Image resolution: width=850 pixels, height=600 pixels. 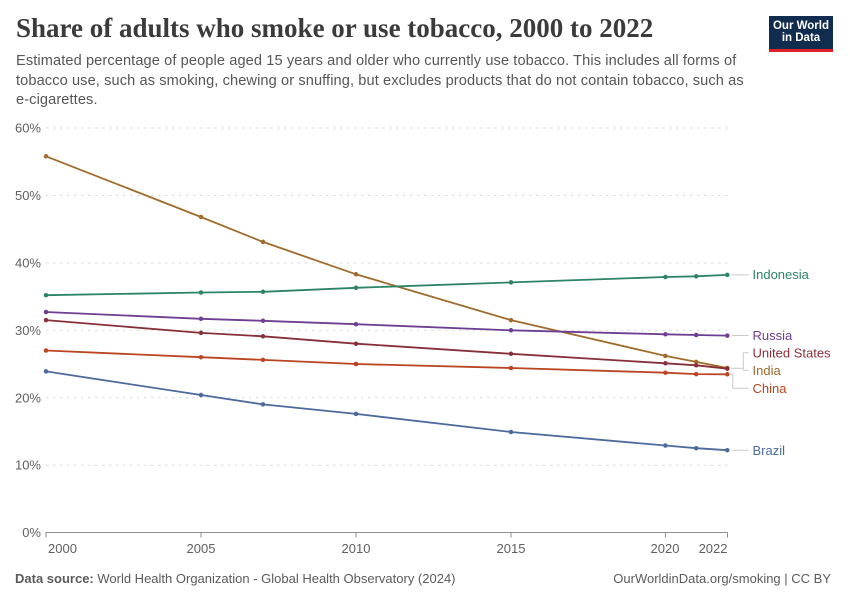 What do you see at coordinates (773, 335) in the screenshot?
I see `svg-text: Russia` at bounding box center [773, 335].